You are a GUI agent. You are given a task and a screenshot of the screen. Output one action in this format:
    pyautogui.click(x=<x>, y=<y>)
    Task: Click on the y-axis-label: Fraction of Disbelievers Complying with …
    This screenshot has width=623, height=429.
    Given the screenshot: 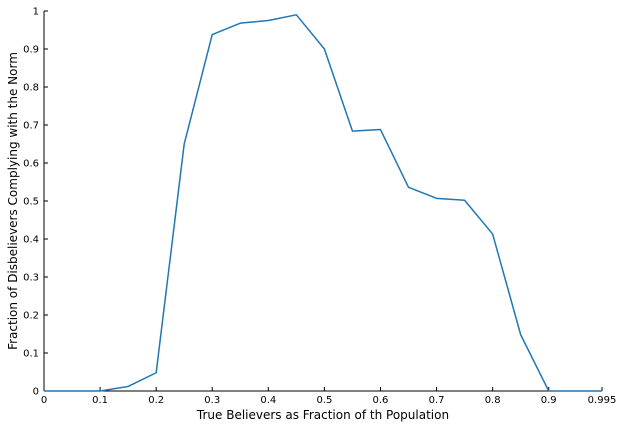 What is the action you would take?
    pyautogui.click(x=13, y=201)
    